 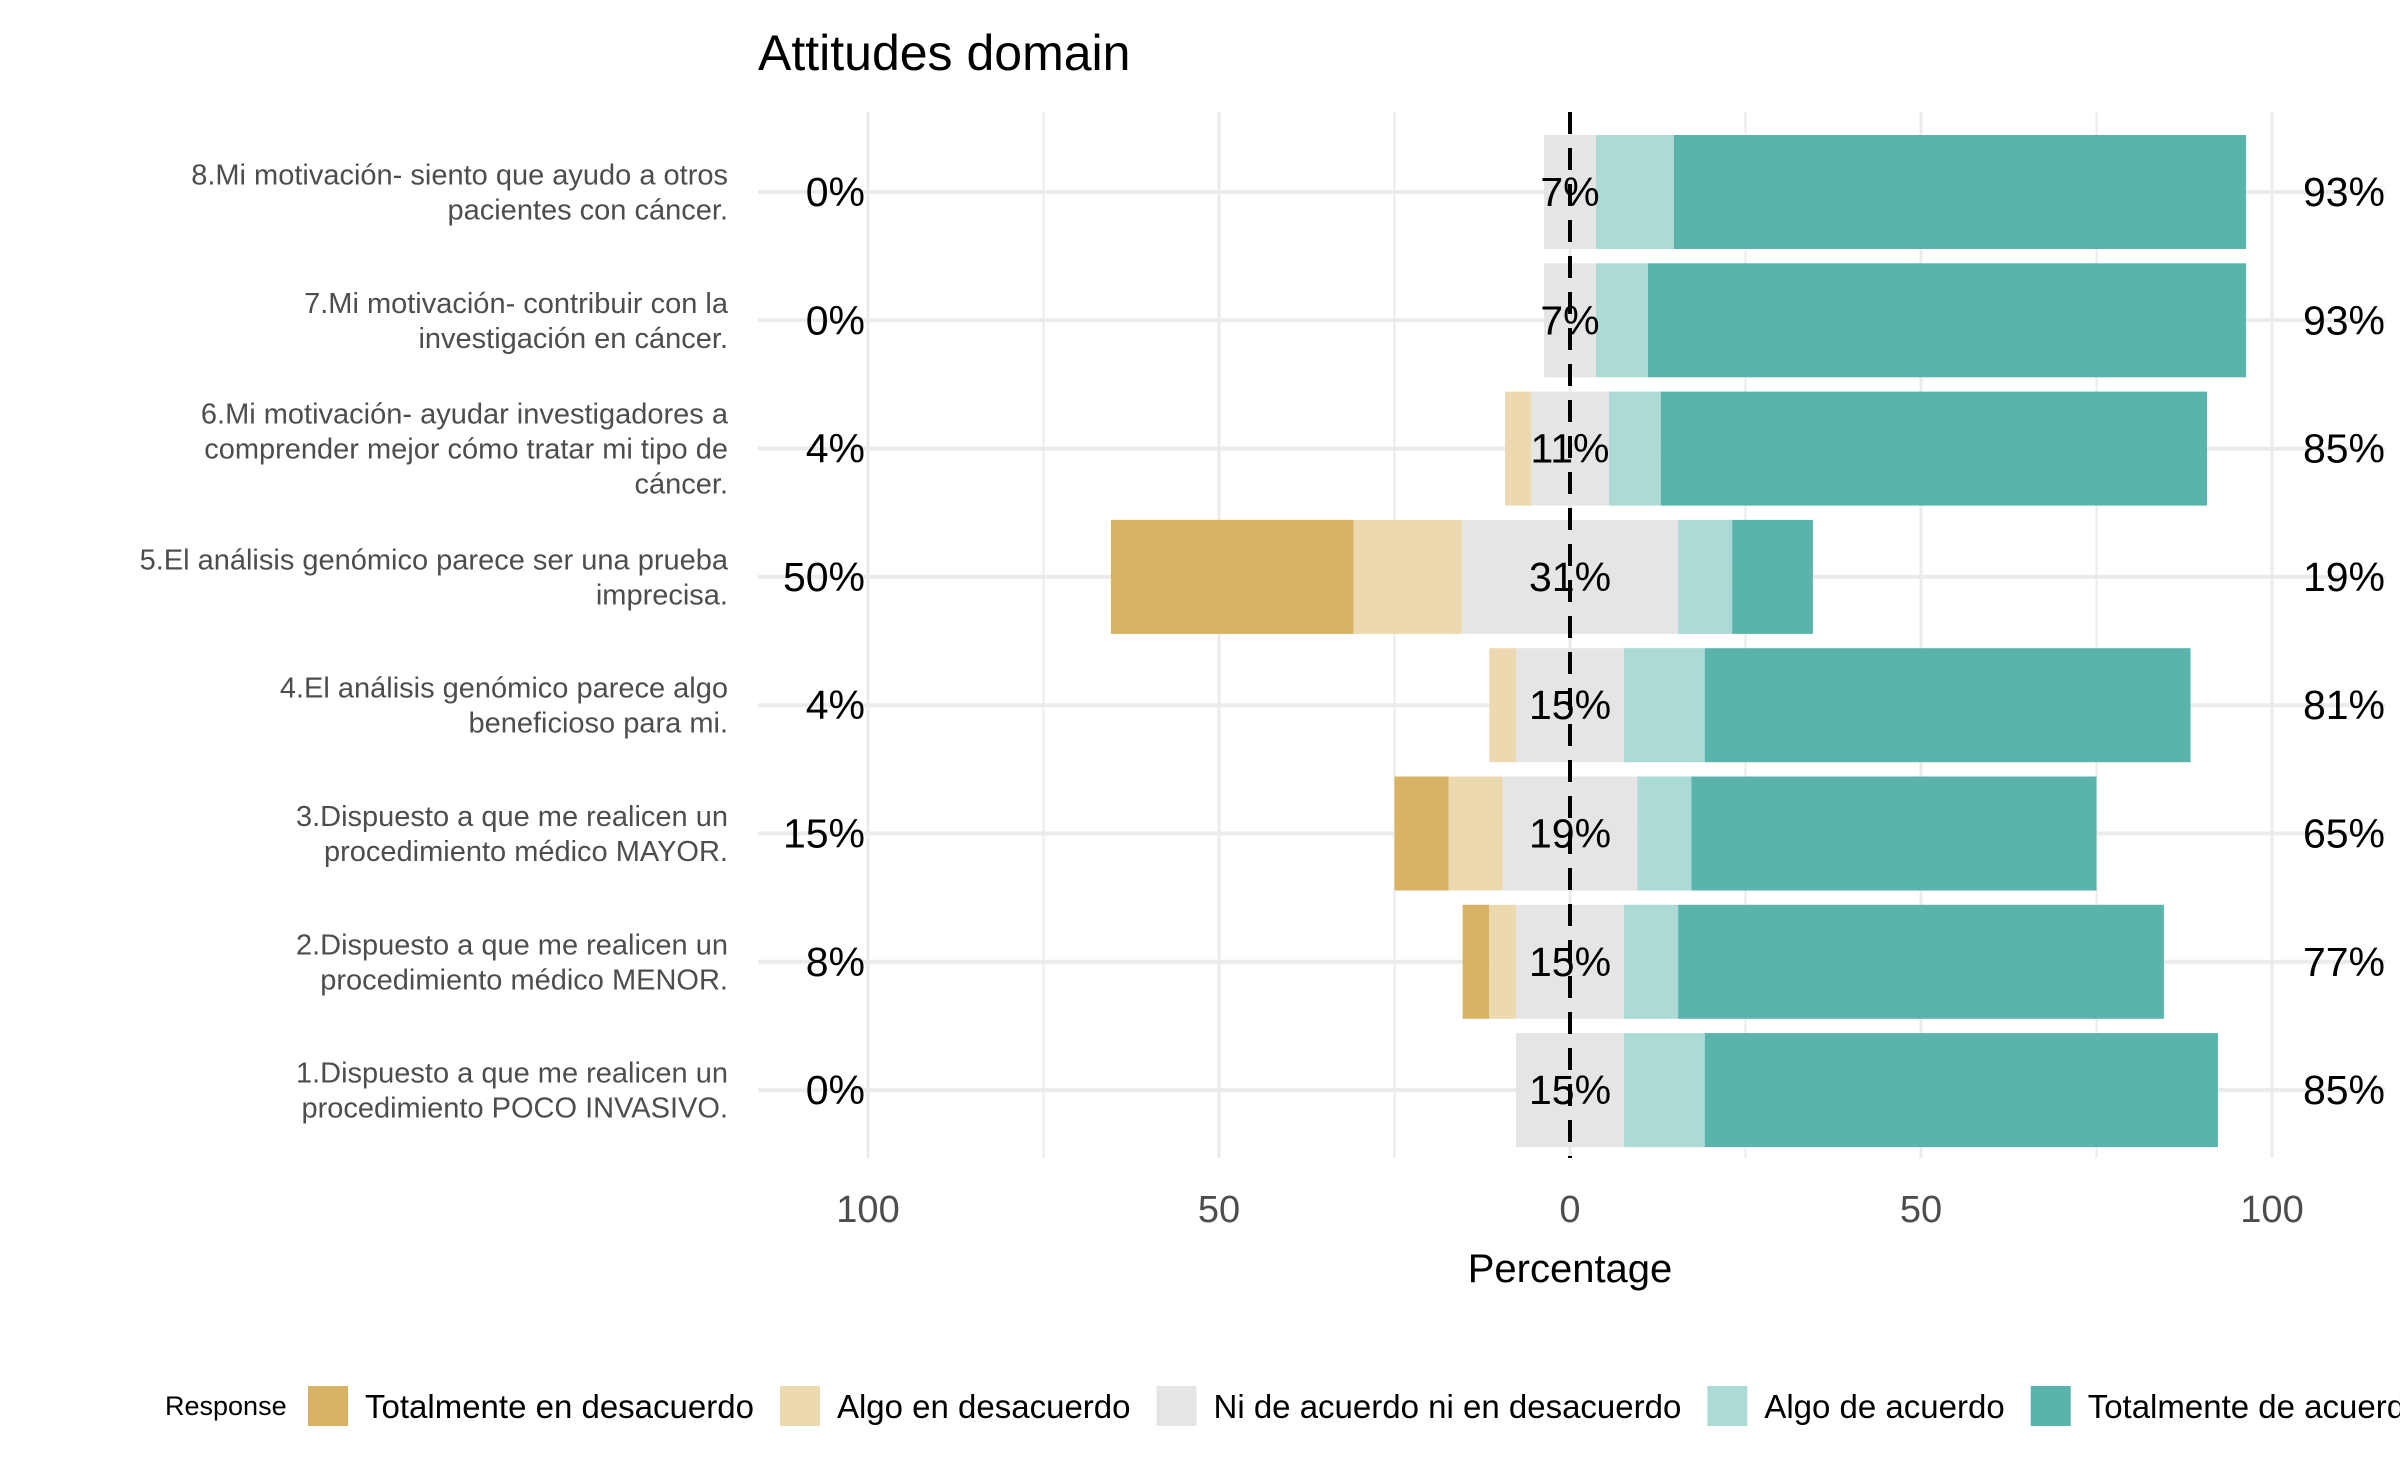 I want to click on center-percent-label: 31%, so click(x=1570, y=577).